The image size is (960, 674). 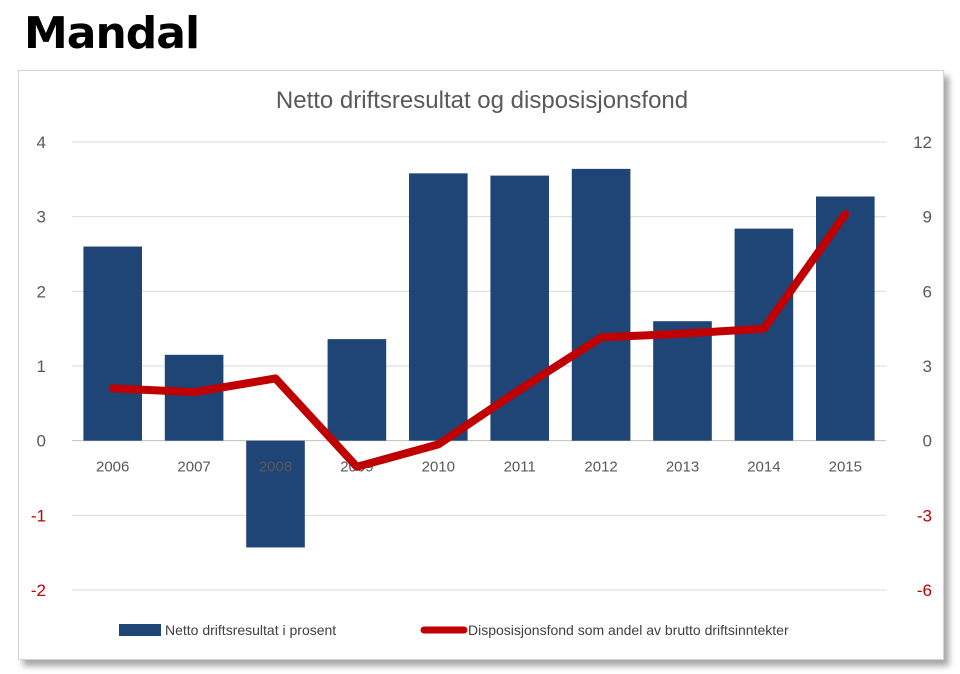 What do you see at coordinates (601, 304) in the screenshot?
I see `bar-2012` at bounding box center [601, 304].